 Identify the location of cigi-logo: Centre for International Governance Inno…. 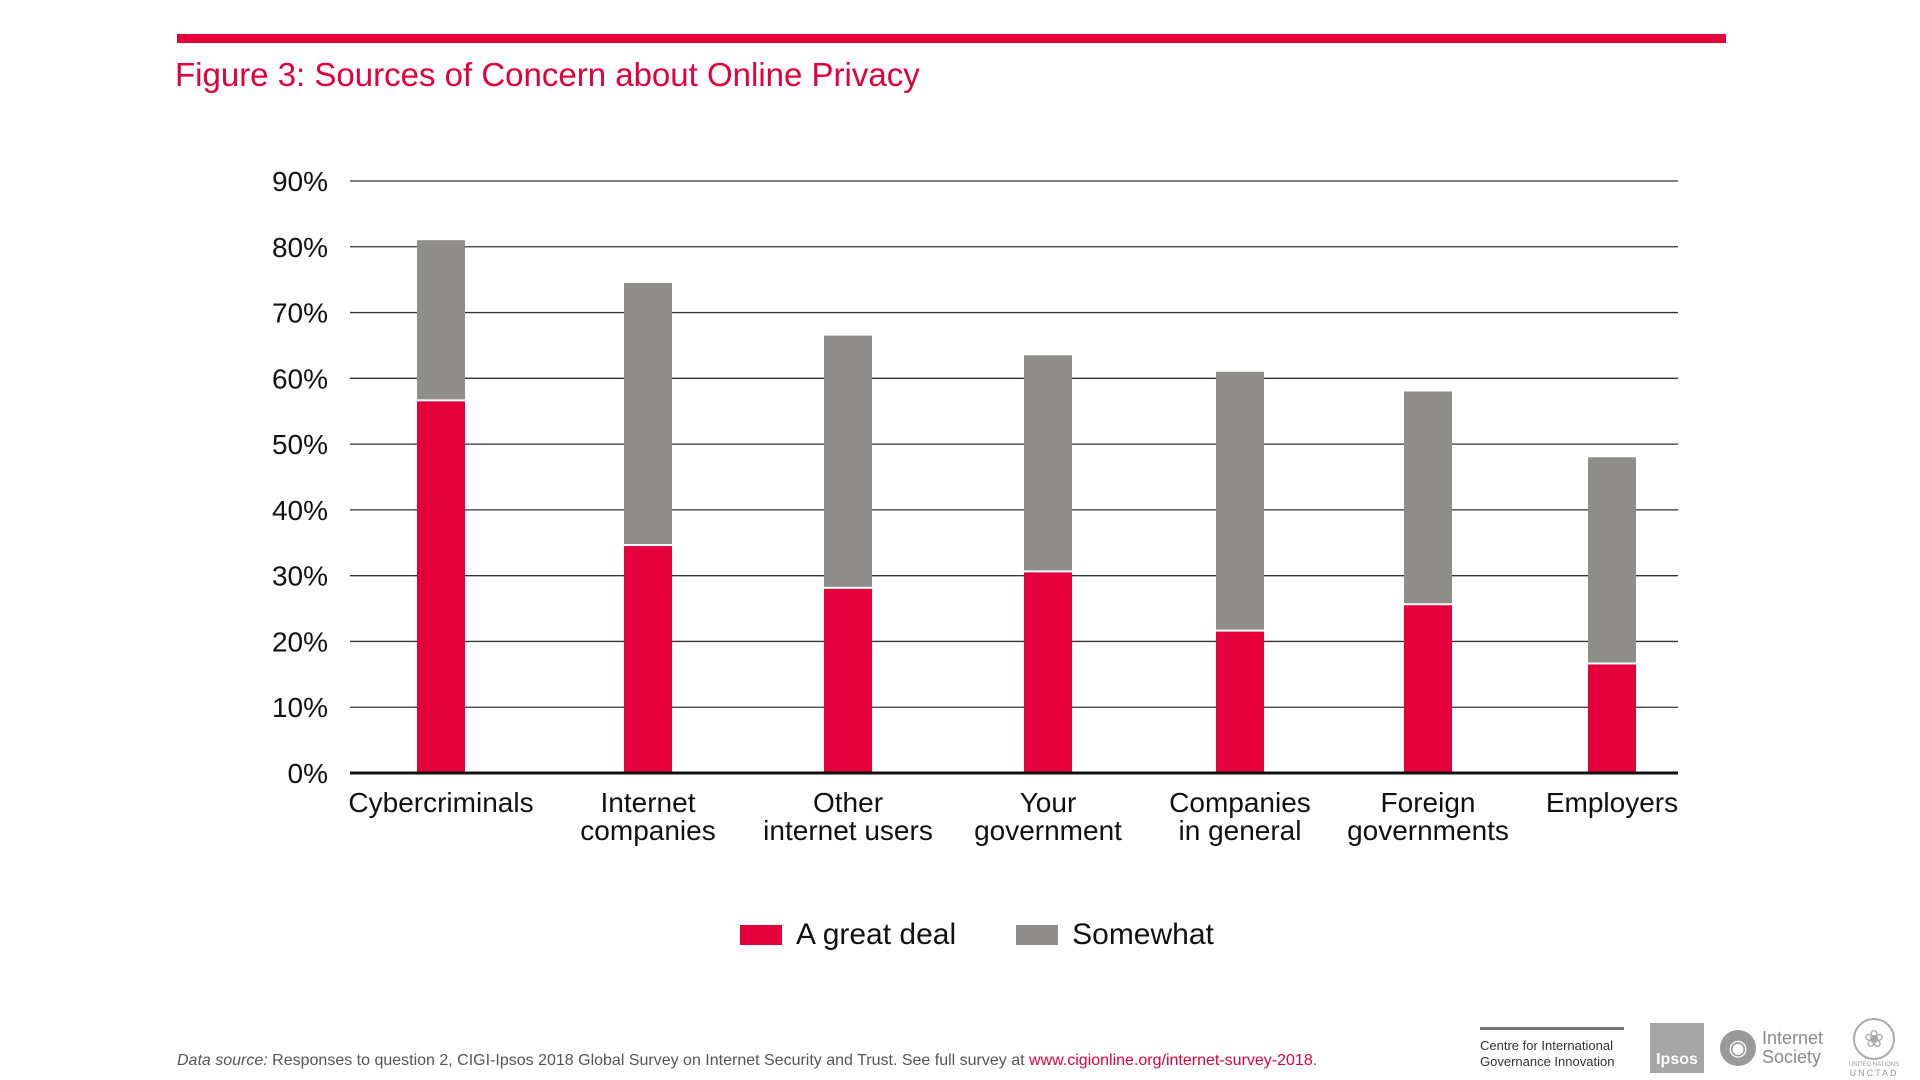
(1552, 1048).